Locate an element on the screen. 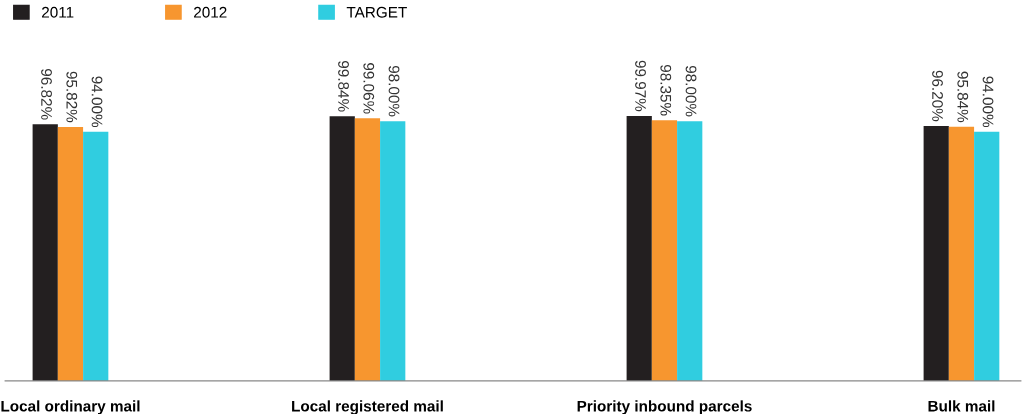 Image resolution: width=1026 pixels, height=414 pixels. data-label: 95.84% is located at coordinates (963, 97).